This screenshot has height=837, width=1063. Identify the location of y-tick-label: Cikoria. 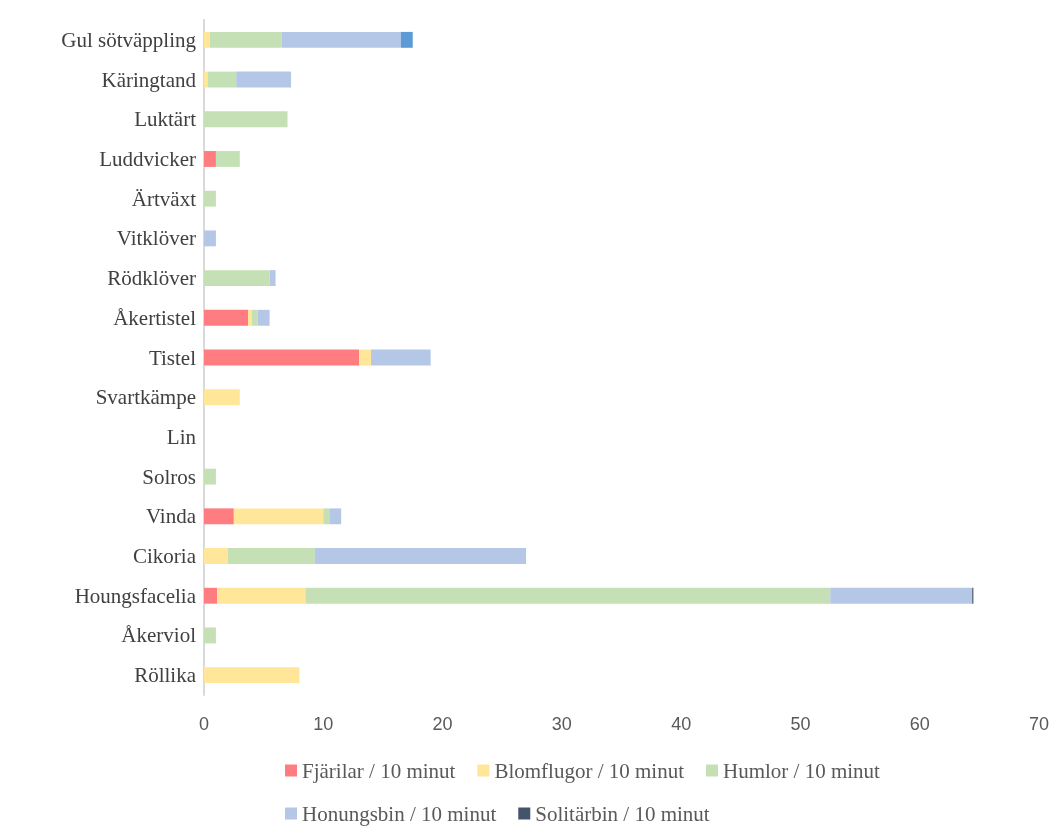
(165, 556).